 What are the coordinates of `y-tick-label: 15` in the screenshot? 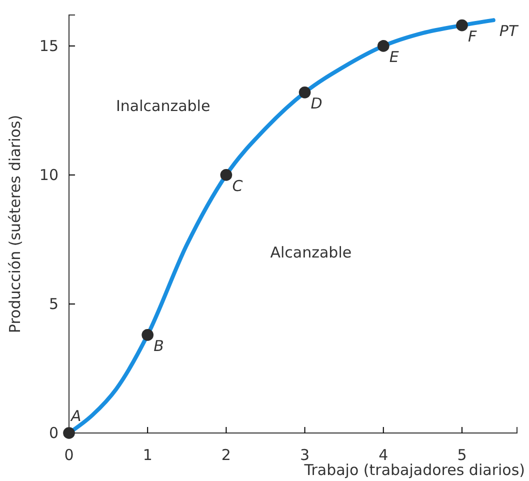 It's located at (48, 45).